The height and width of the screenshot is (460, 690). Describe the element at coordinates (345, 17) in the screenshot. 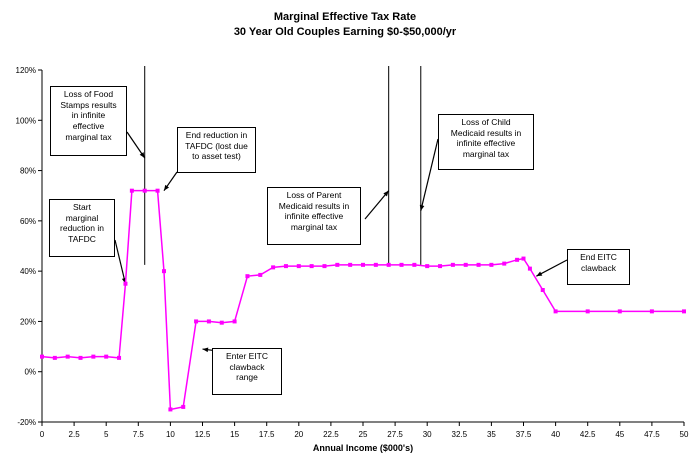

I see `chart-title: Marginal Effective Tax Rate` at that location.